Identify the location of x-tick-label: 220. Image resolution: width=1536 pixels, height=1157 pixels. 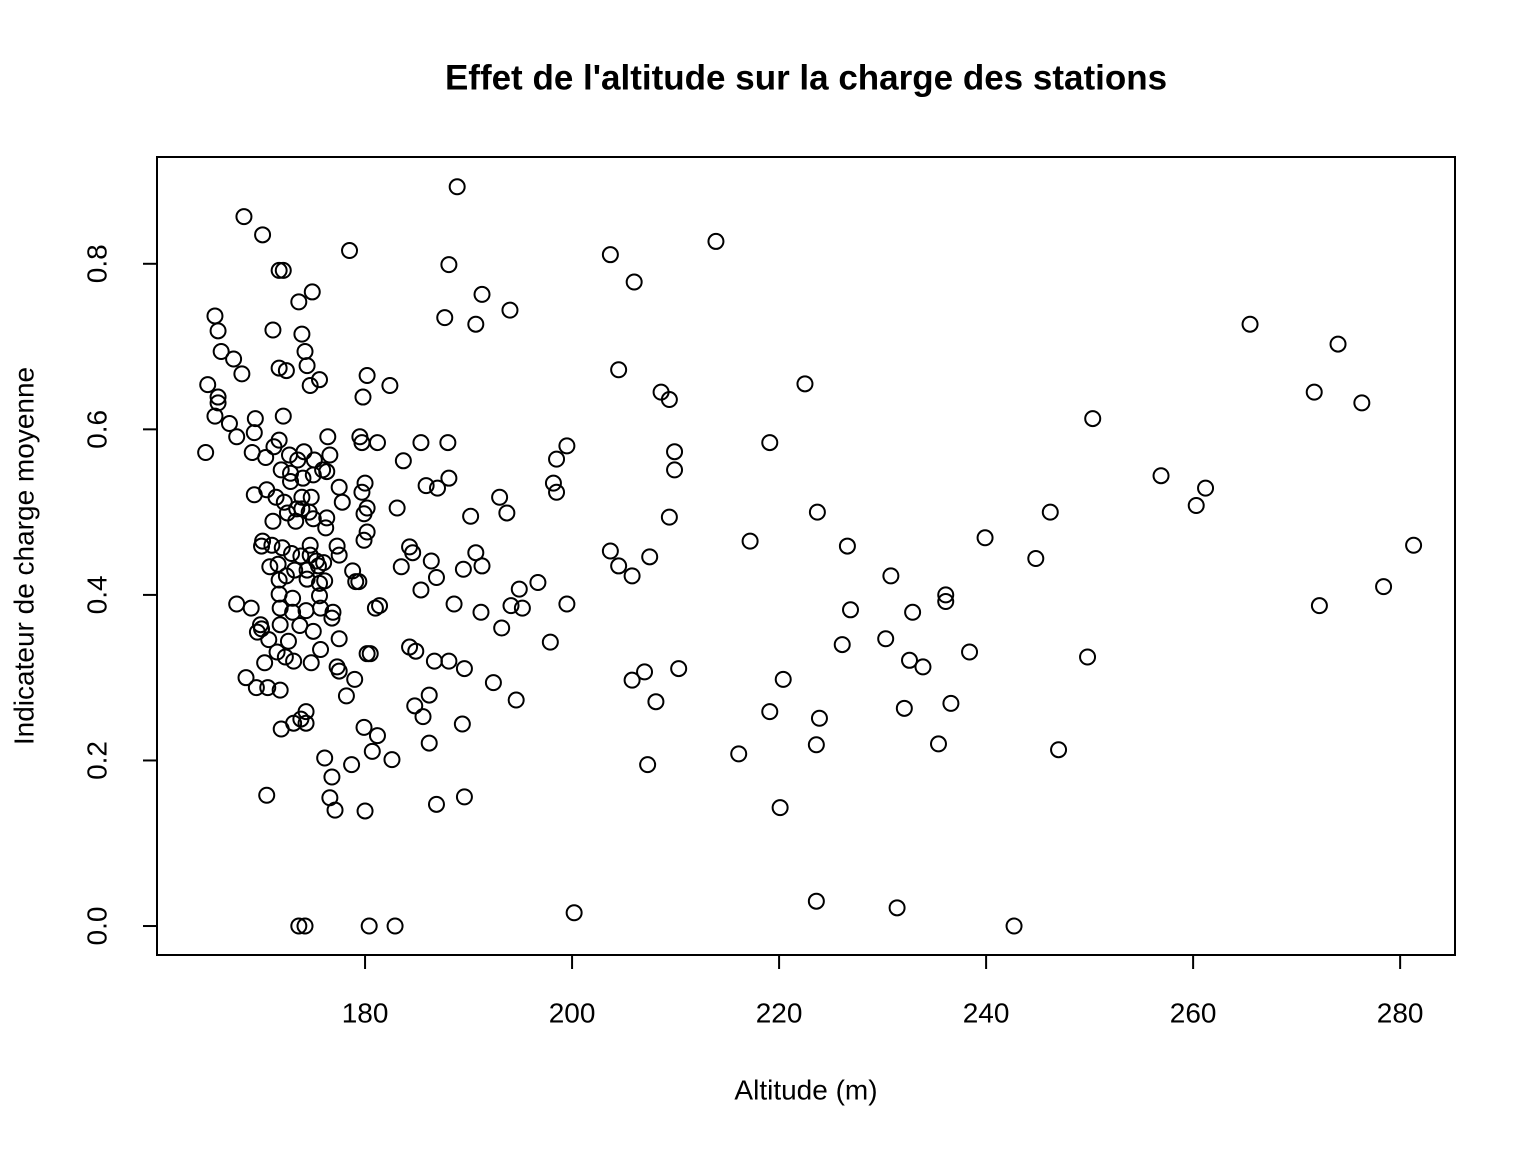
(779, 1012).